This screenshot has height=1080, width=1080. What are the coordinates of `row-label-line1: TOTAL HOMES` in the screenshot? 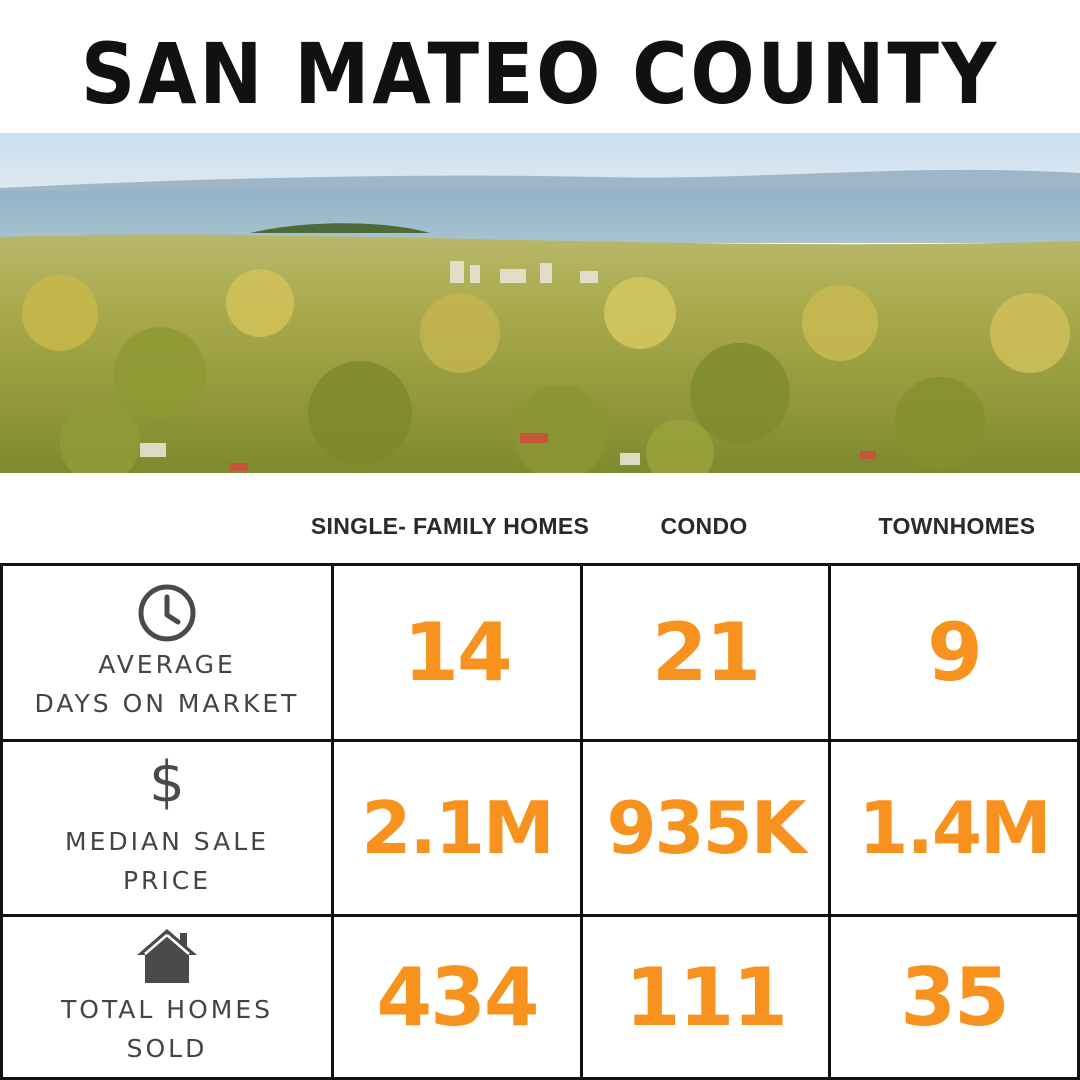 It's located at (167, 1009).